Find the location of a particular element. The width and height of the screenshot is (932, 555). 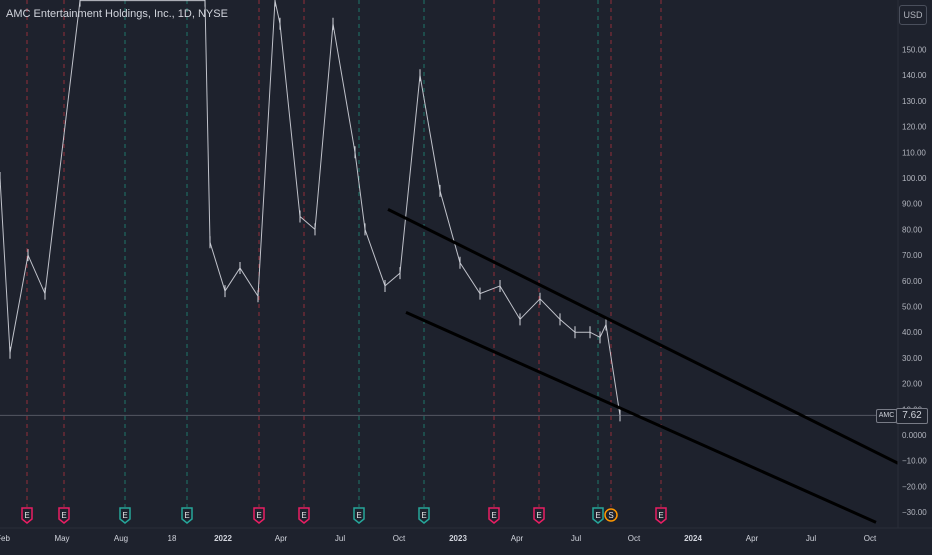

y-tick-label: 100.00 is located at coordinates (914, 178).